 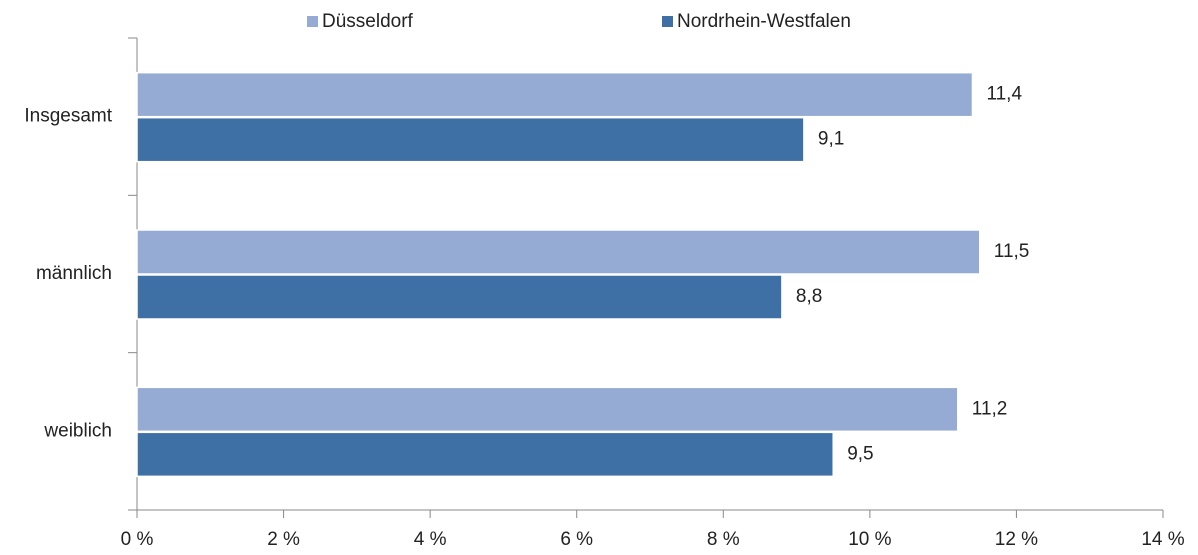 What do you see at coordinates (764, 21) in the screenshot?
I see `legend-label: Nordrhein-Westfalen` at bounding box center [764, 21].